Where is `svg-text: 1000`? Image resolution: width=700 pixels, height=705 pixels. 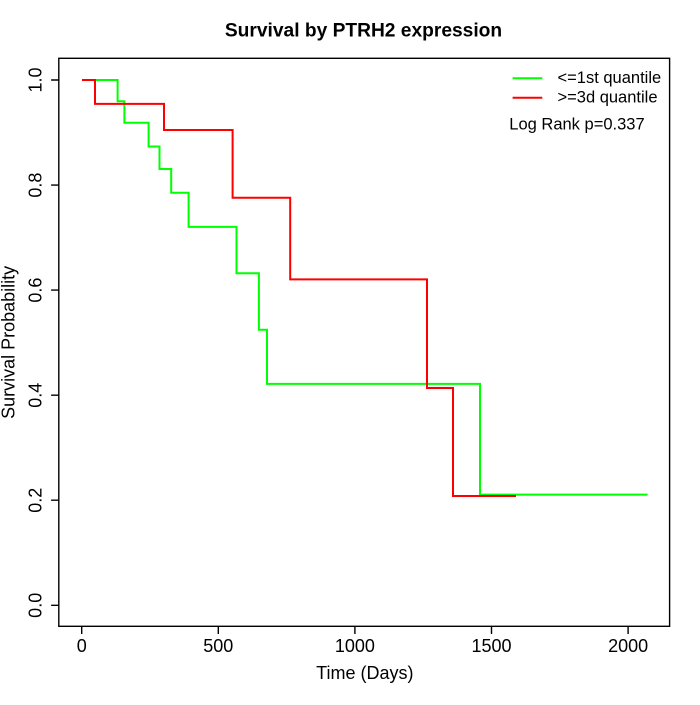
svg-text: 1000 is located at coordinates (355, 646).